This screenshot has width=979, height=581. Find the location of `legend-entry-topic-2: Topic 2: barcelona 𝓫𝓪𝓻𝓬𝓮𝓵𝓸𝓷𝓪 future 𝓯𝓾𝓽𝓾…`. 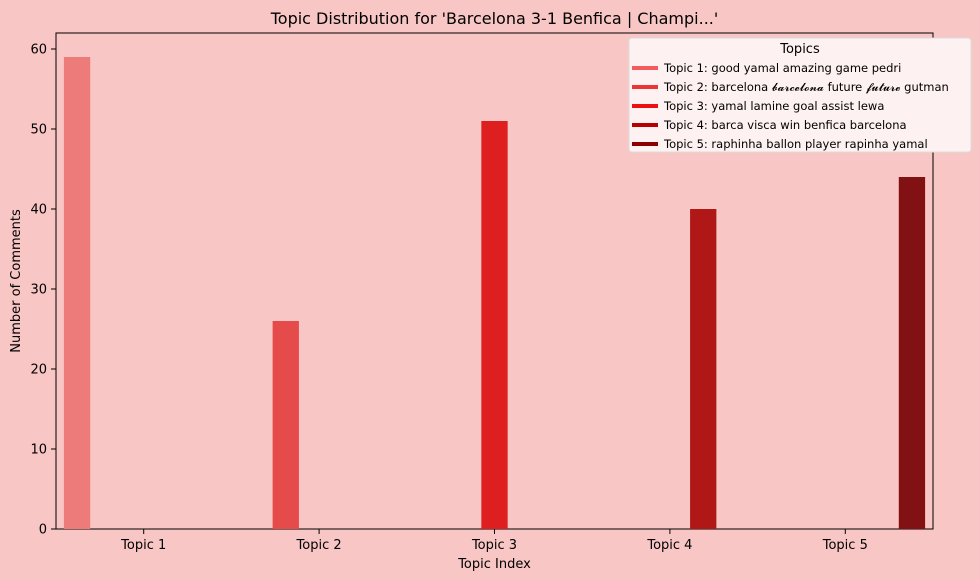

legend-entry-topic-2: Topic 2: barcelona 𝓫𝓪𝓻𝓬𝓮𝓵𝓸𝓷𝓪 future 𝓯𝓾𝓽𝓾… is located at coordinates (806, 87).